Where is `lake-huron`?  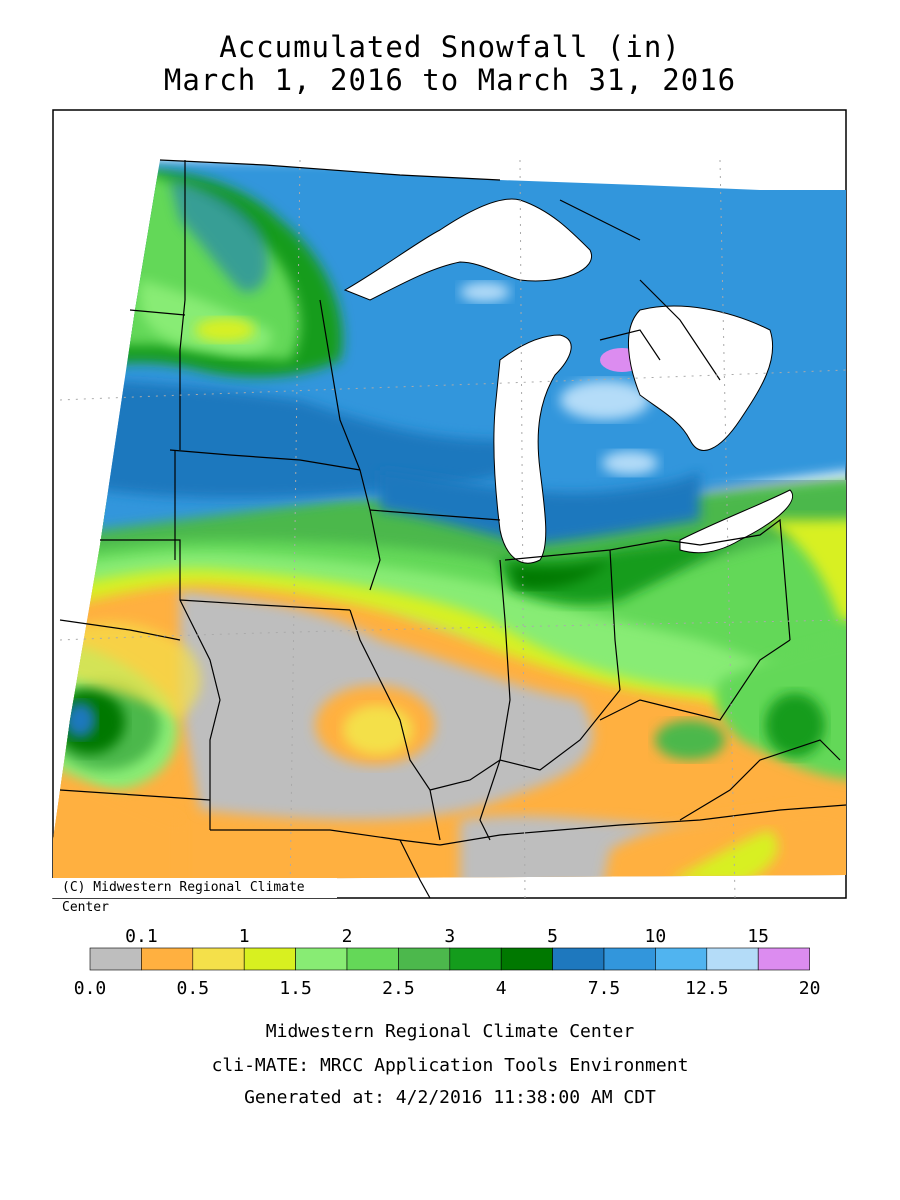
lake-huron is located at coordinates (700, 378).